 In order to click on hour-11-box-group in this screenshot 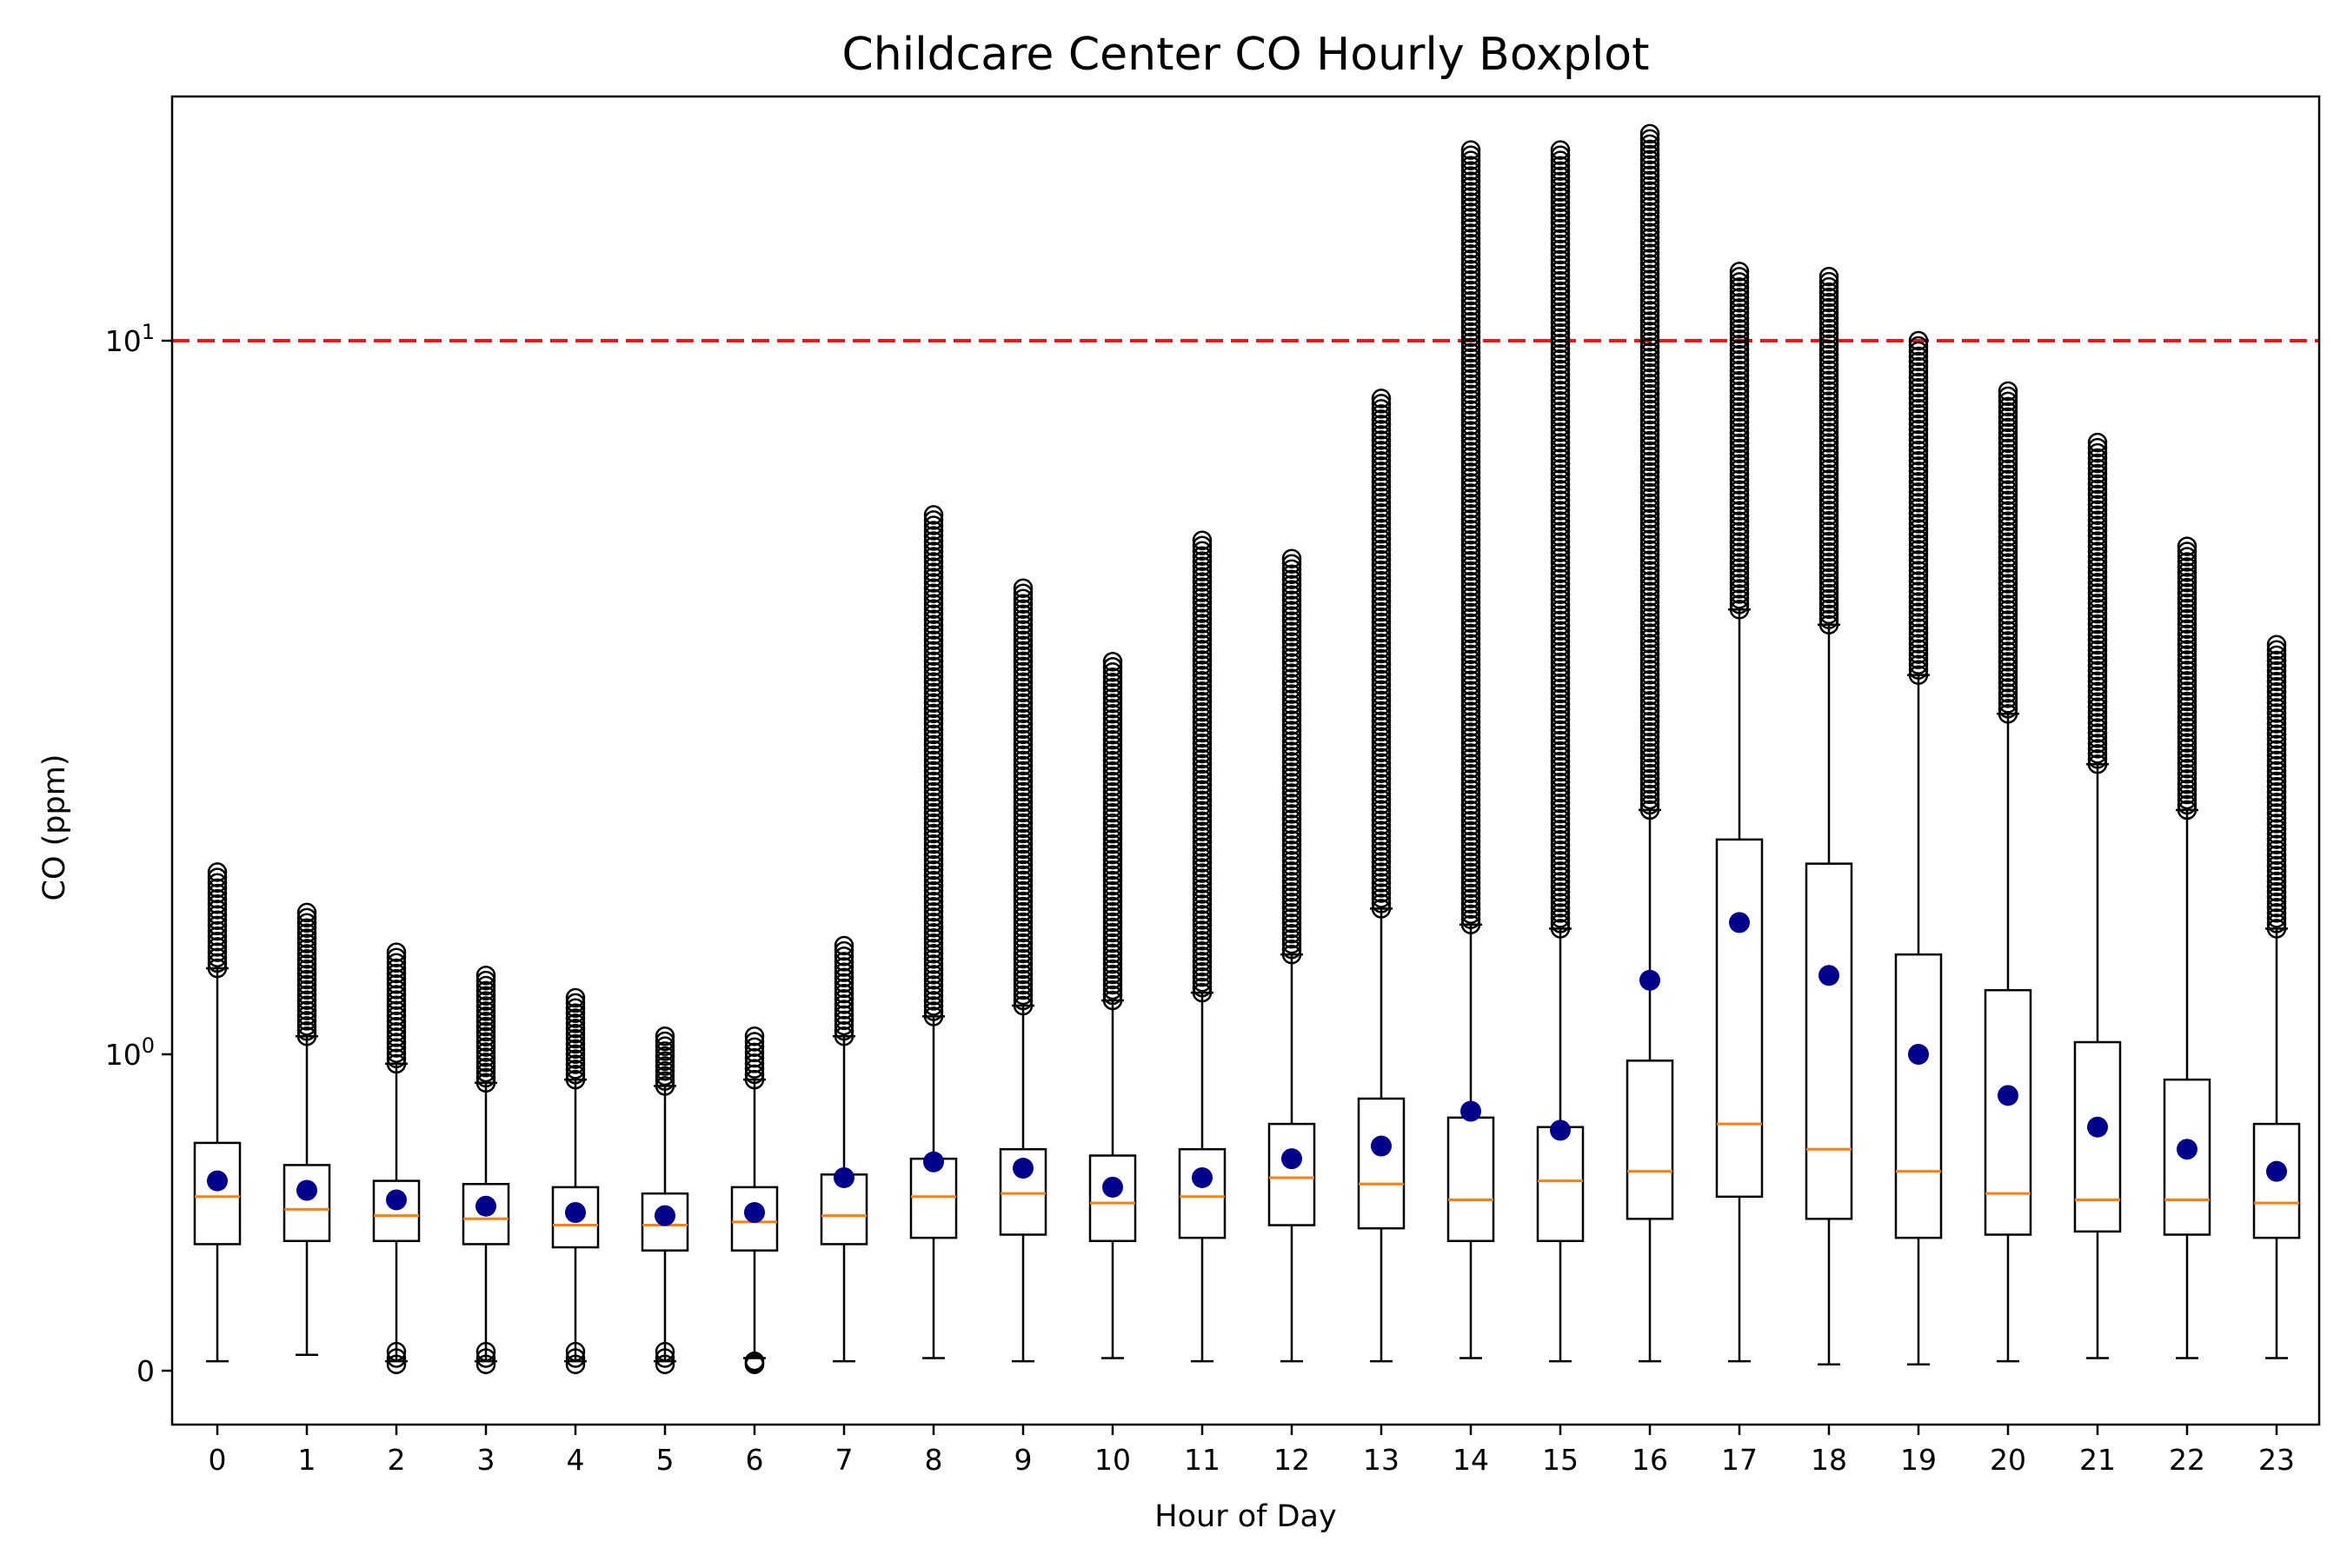, I will do `click(1203, 982)`.